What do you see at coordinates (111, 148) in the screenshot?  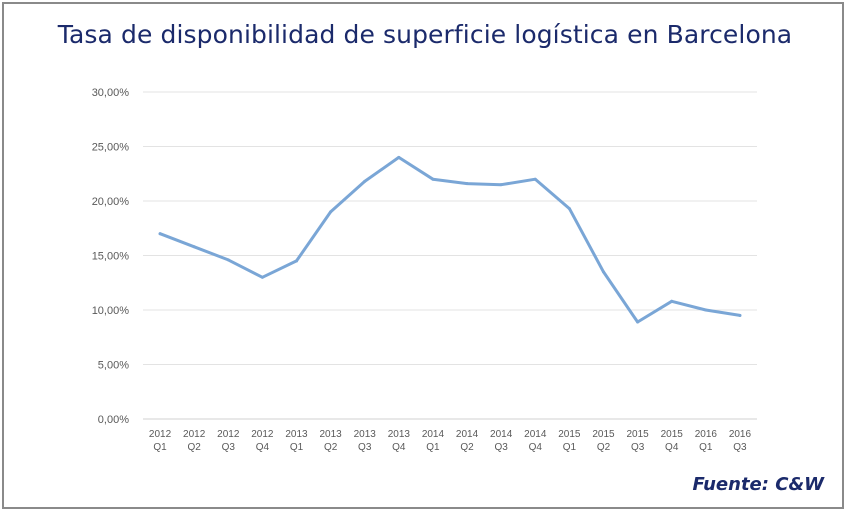 I see `y-tick-label: 25,00%` at bounding box center [111, 148].